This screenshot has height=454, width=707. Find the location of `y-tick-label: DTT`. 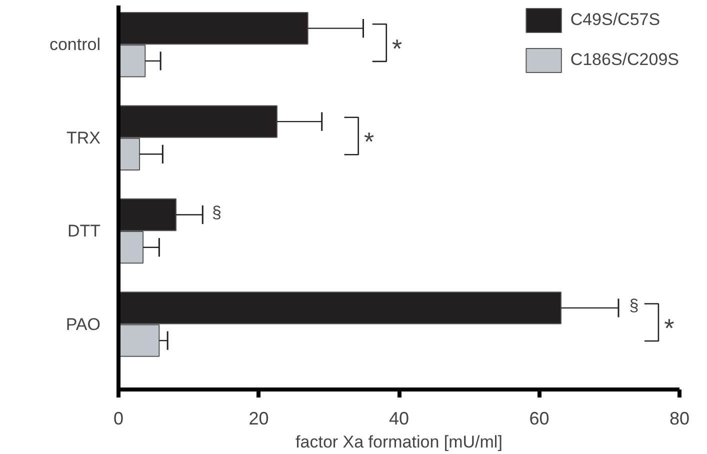

y-tick-label: DTT is located at coordinates (83, 231).